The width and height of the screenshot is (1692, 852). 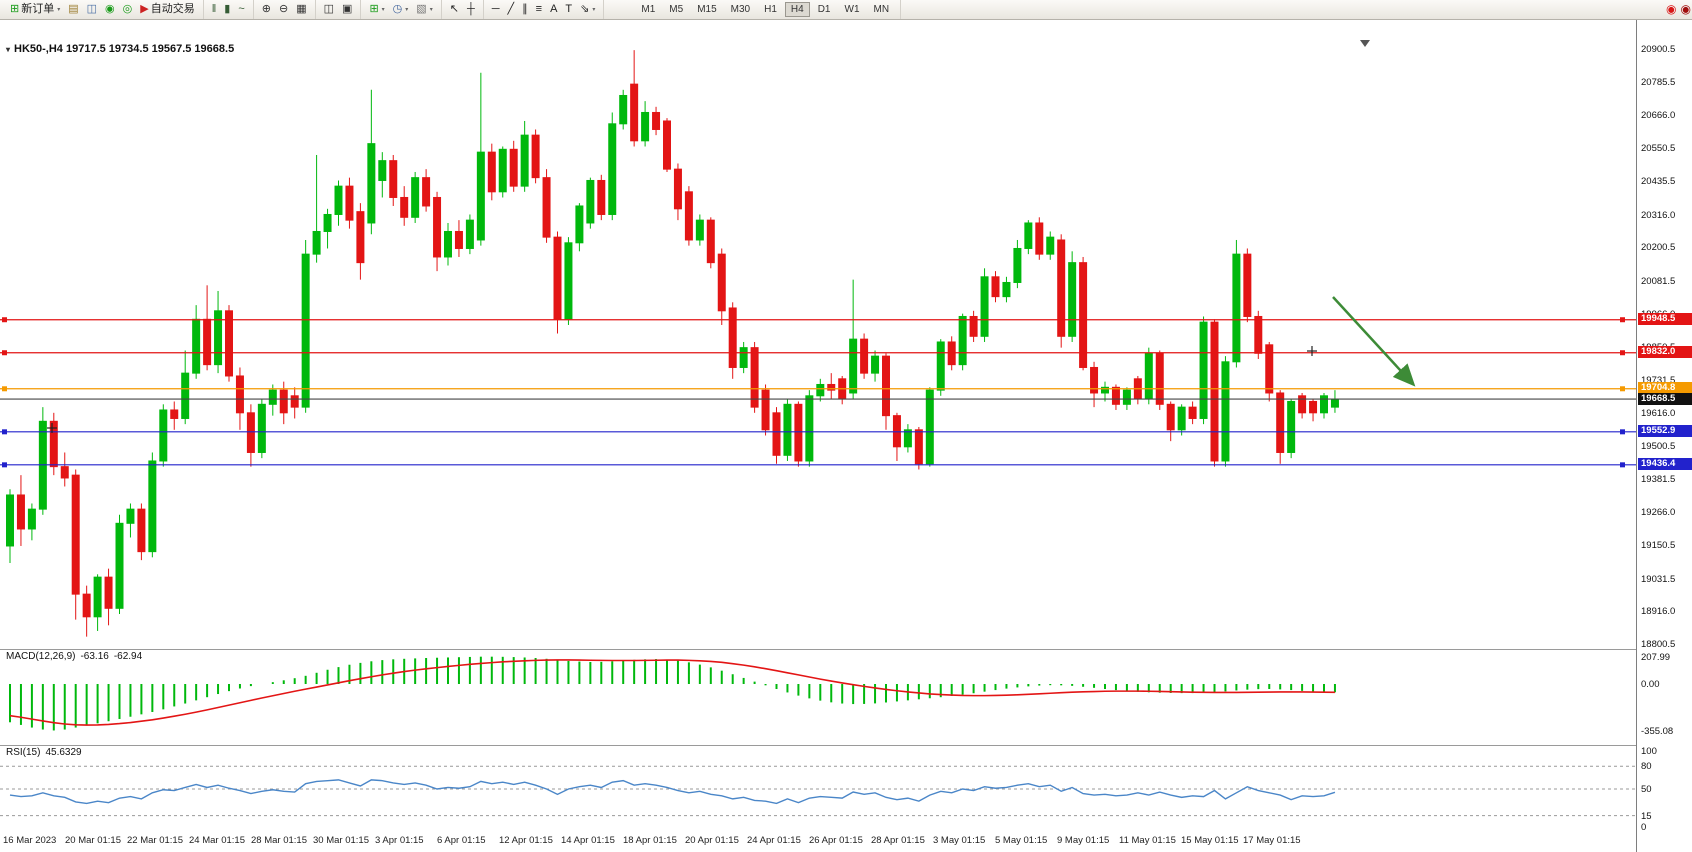 I want to click on crosshair-icon-glyph: ┼, so click(x=470, y=9).